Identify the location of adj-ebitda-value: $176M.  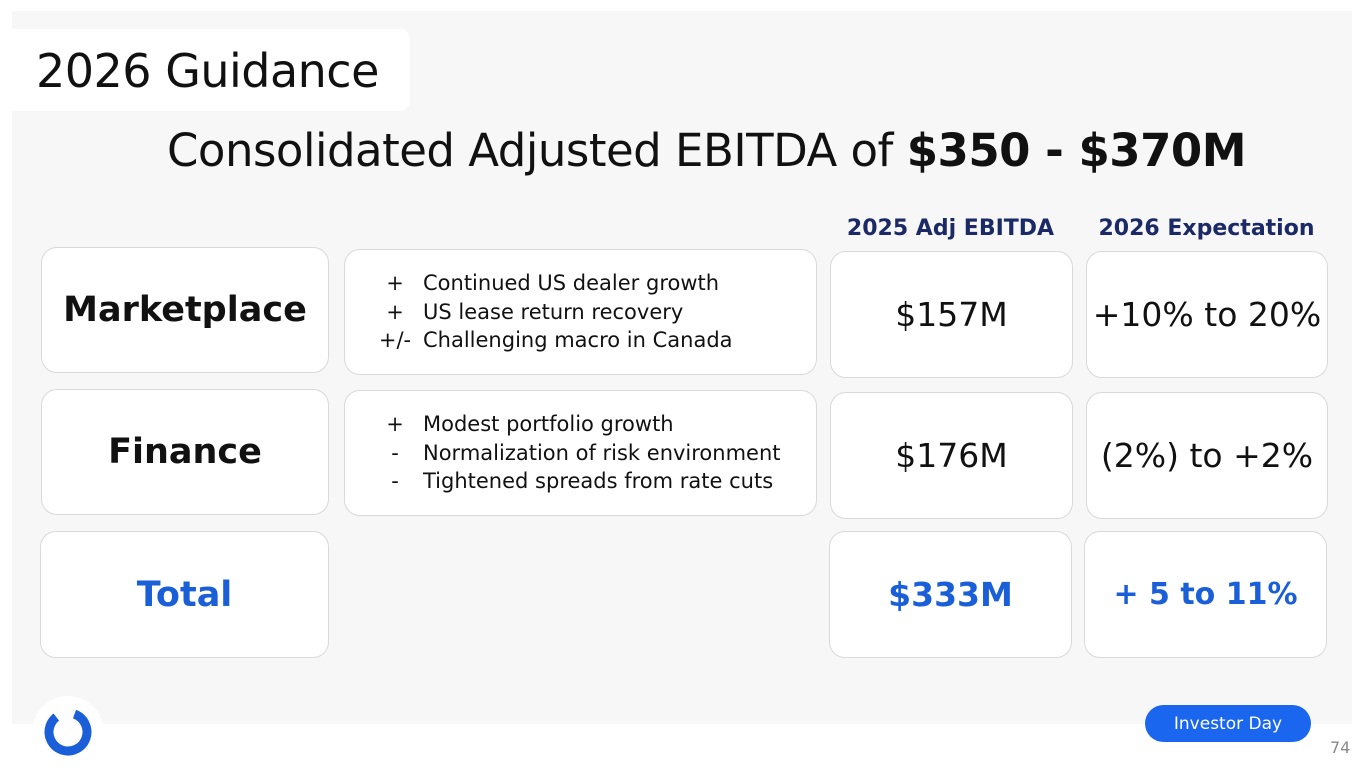
(951, 455).